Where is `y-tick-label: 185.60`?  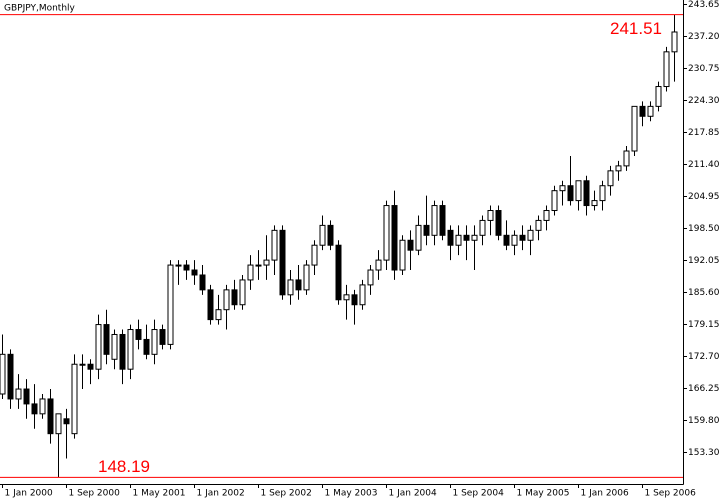 y-tick-label: 185.60 is located at coordinates (704, 293).